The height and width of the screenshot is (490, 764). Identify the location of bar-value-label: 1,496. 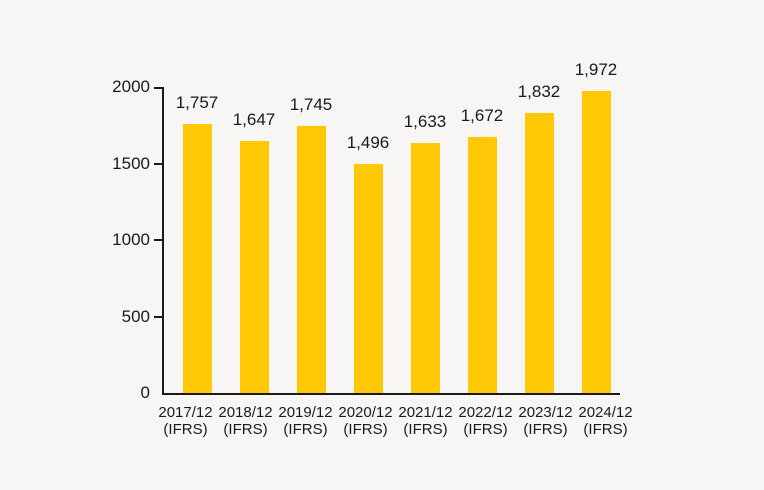
(368, 143).